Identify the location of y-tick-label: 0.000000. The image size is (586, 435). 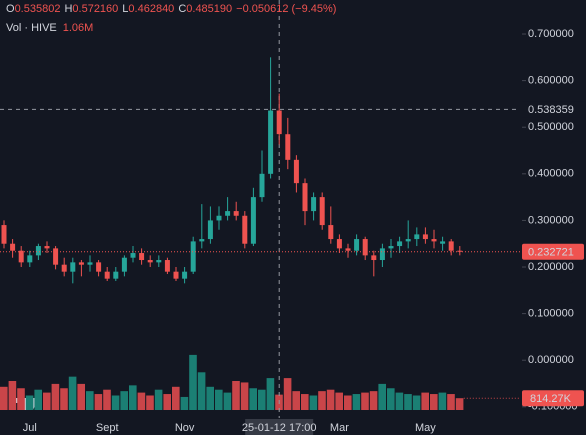
(551, 360).